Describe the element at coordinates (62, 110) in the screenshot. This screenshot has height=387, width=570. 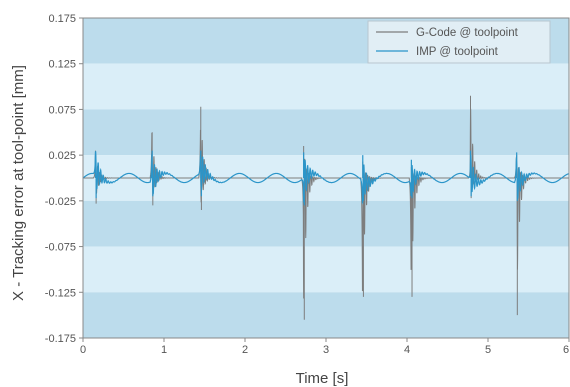
I see `y-tick-label: 0.075` at that location.